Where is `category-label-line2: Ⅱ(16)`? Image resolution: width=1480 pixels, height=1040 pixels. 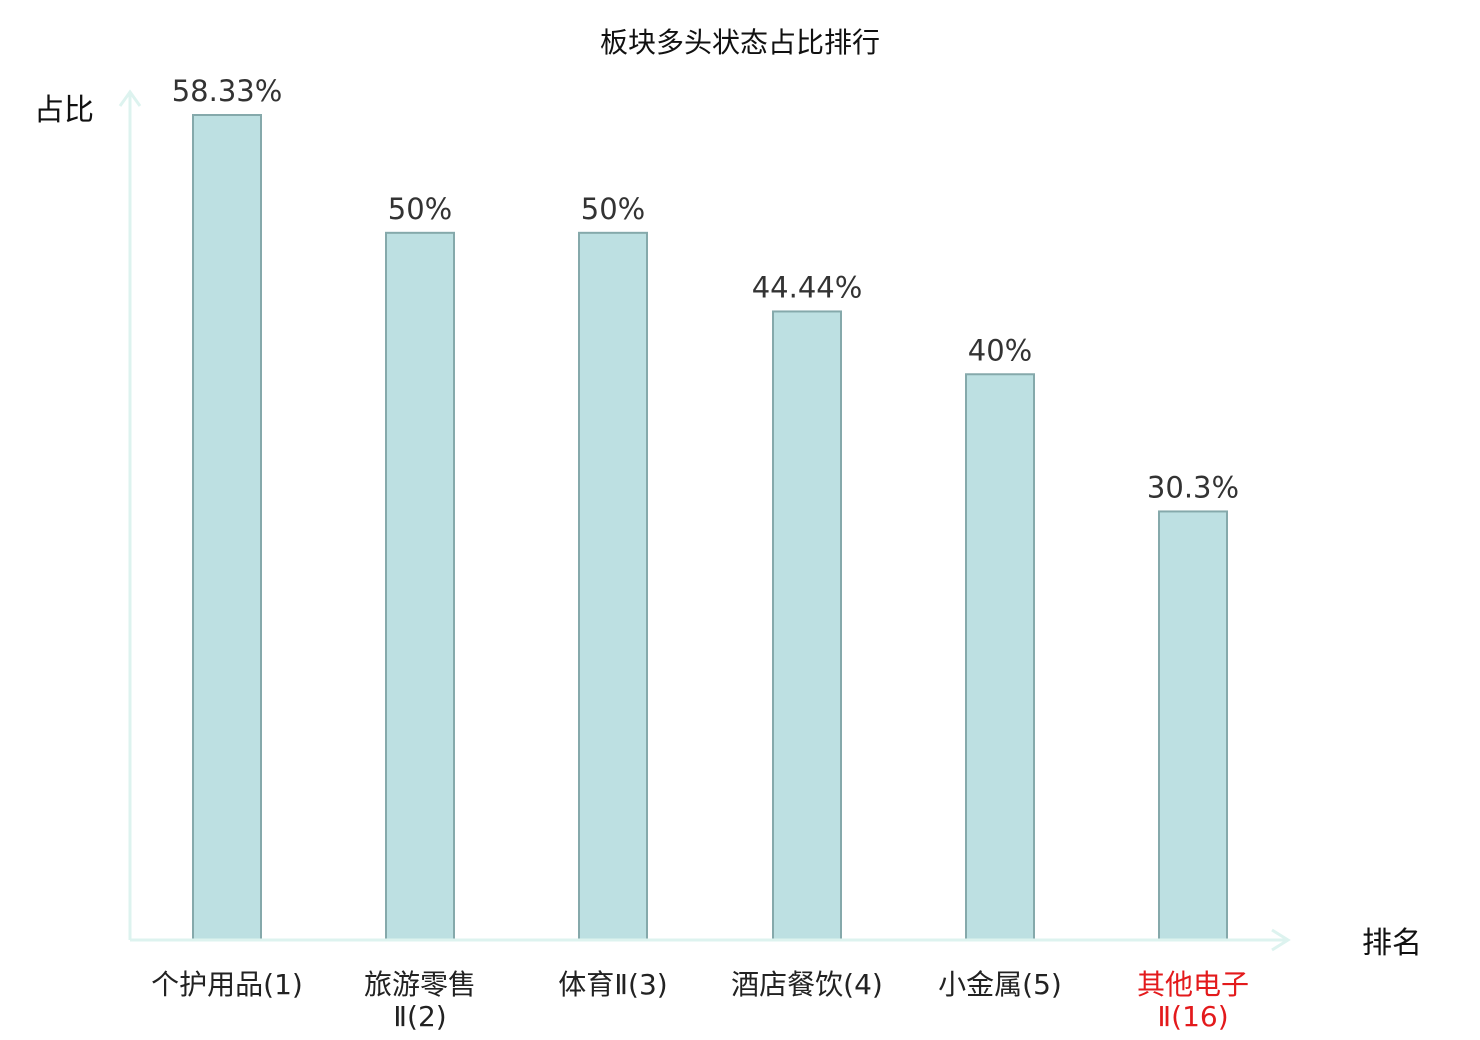 category-label-line2: Ⅱ(16) is located at coordinates (1192, 1016).